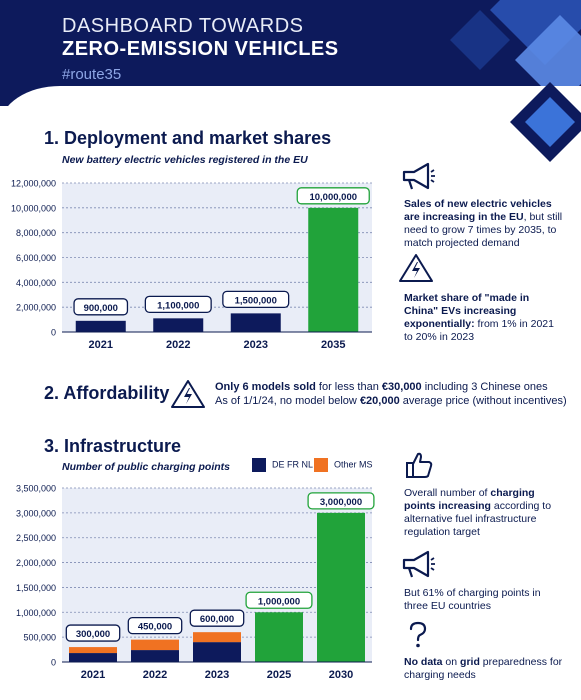 This screenshot has width=581, height=700. I want to click on section3-subtitle: Number of public charging points, so click(146, 467).